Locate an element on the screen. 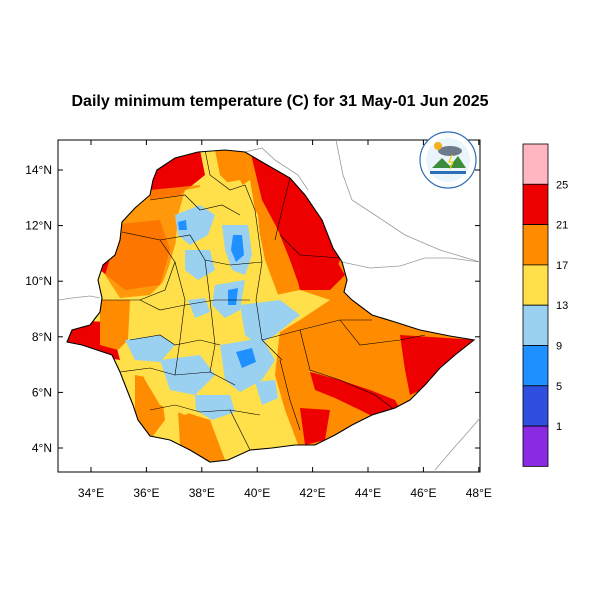 The height and width of the screenshot is (605, 600). ethiopian-meteorology-institute-logo is located at coordinates (448, 160).